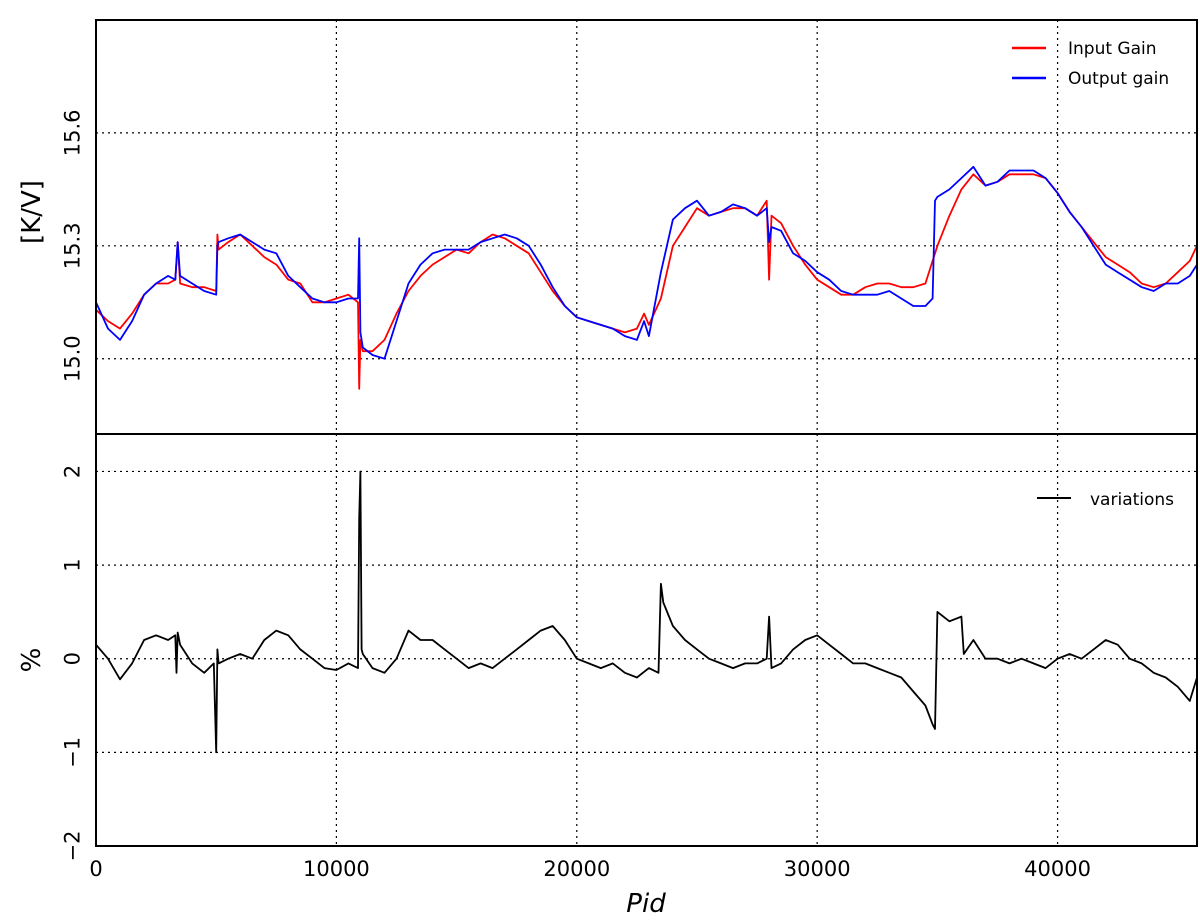 Image resolution: width=1200 pixels, height=923 pixels. I want to click on x-axis-label: Pid, so click(646, 904).